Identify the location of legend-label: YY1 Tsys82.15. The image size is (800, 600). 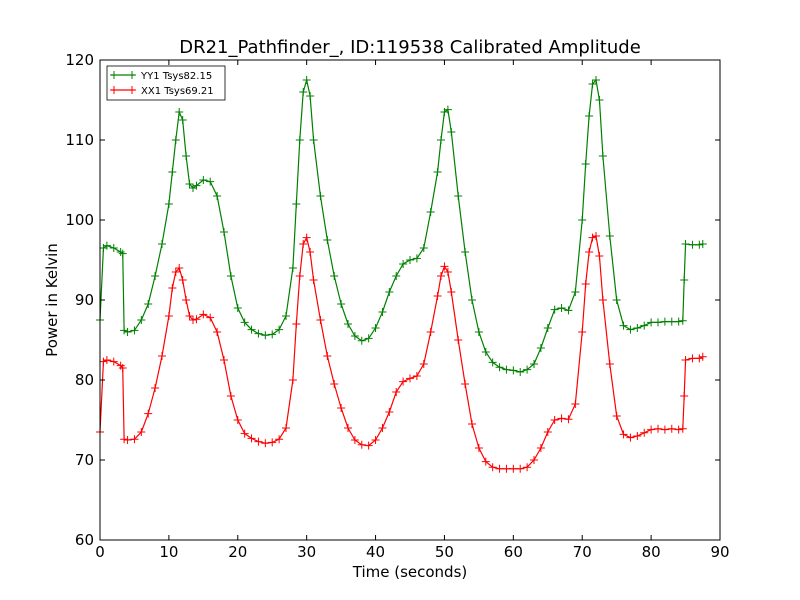
(176, 76).